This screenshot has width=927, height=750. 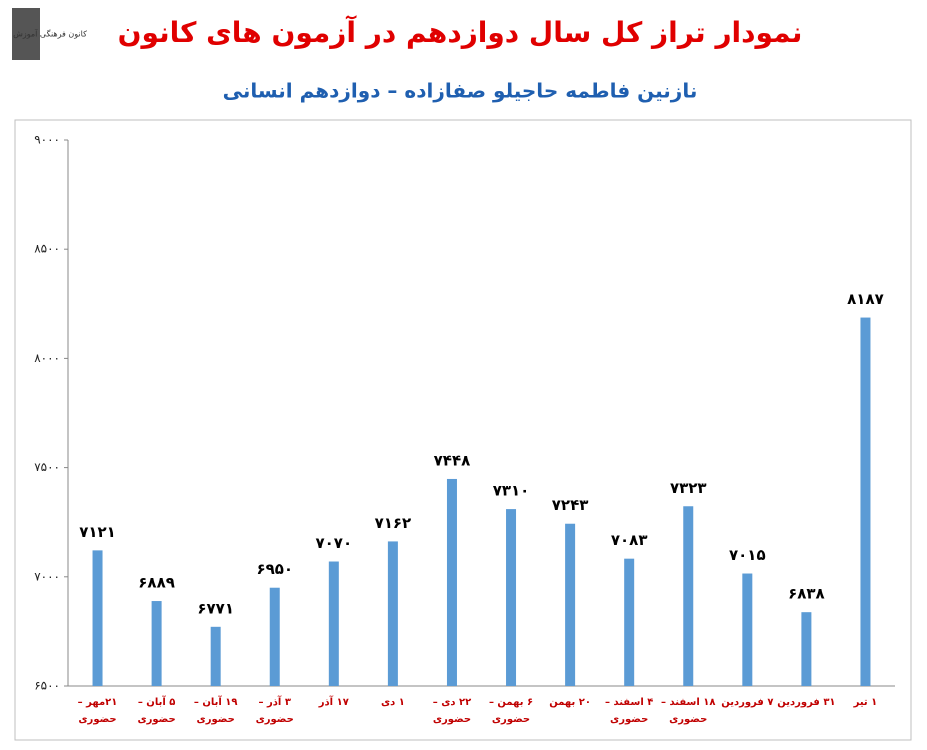 I want to click on x-tick-label: ۲۰ بهمن, so click(x=570, y=702).